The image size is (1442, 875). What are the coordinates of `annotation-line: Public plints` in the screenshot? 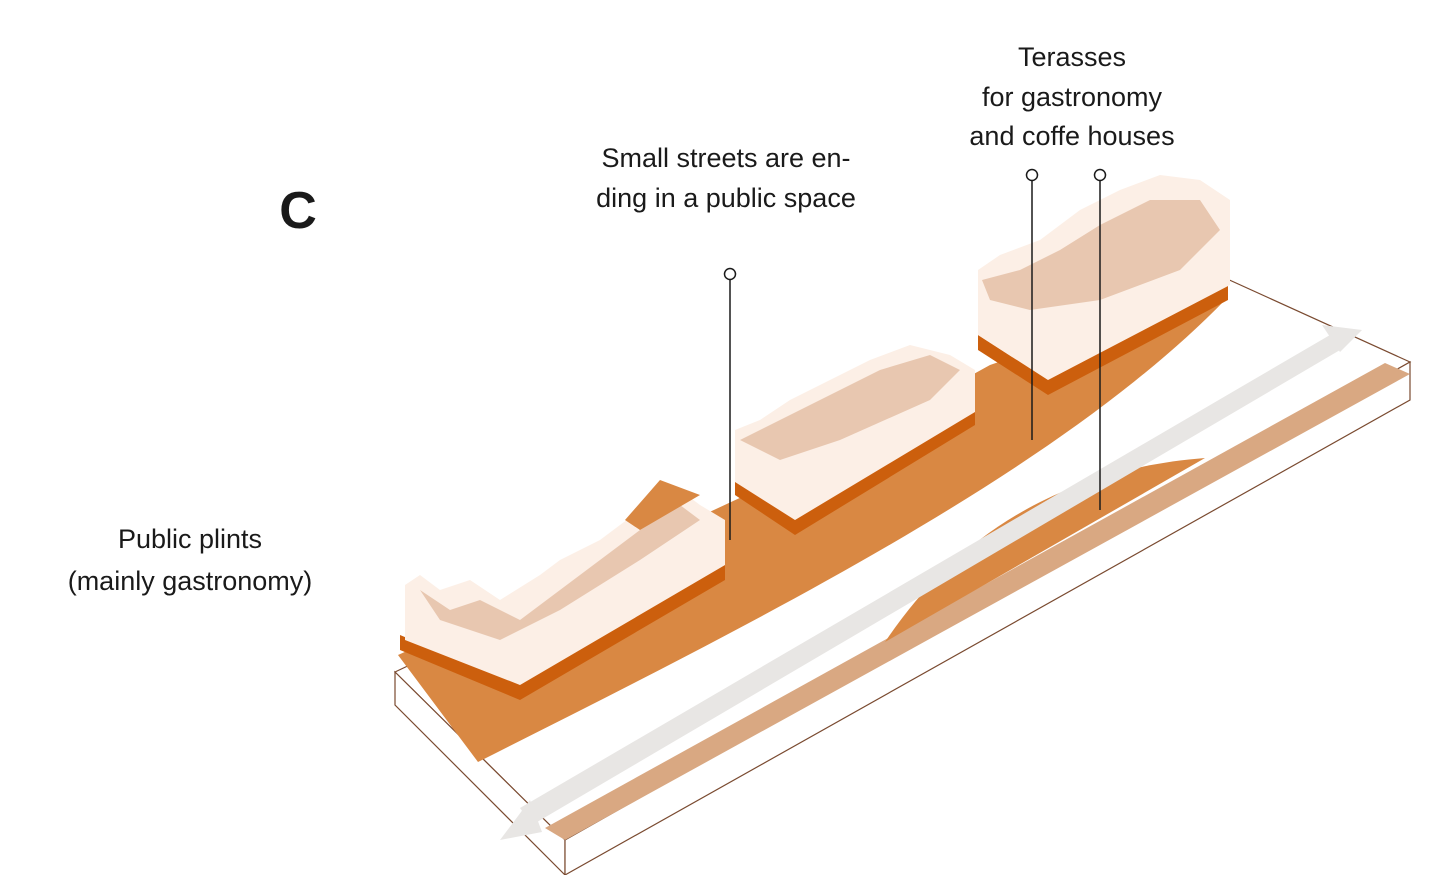 It's located at (190, 539).